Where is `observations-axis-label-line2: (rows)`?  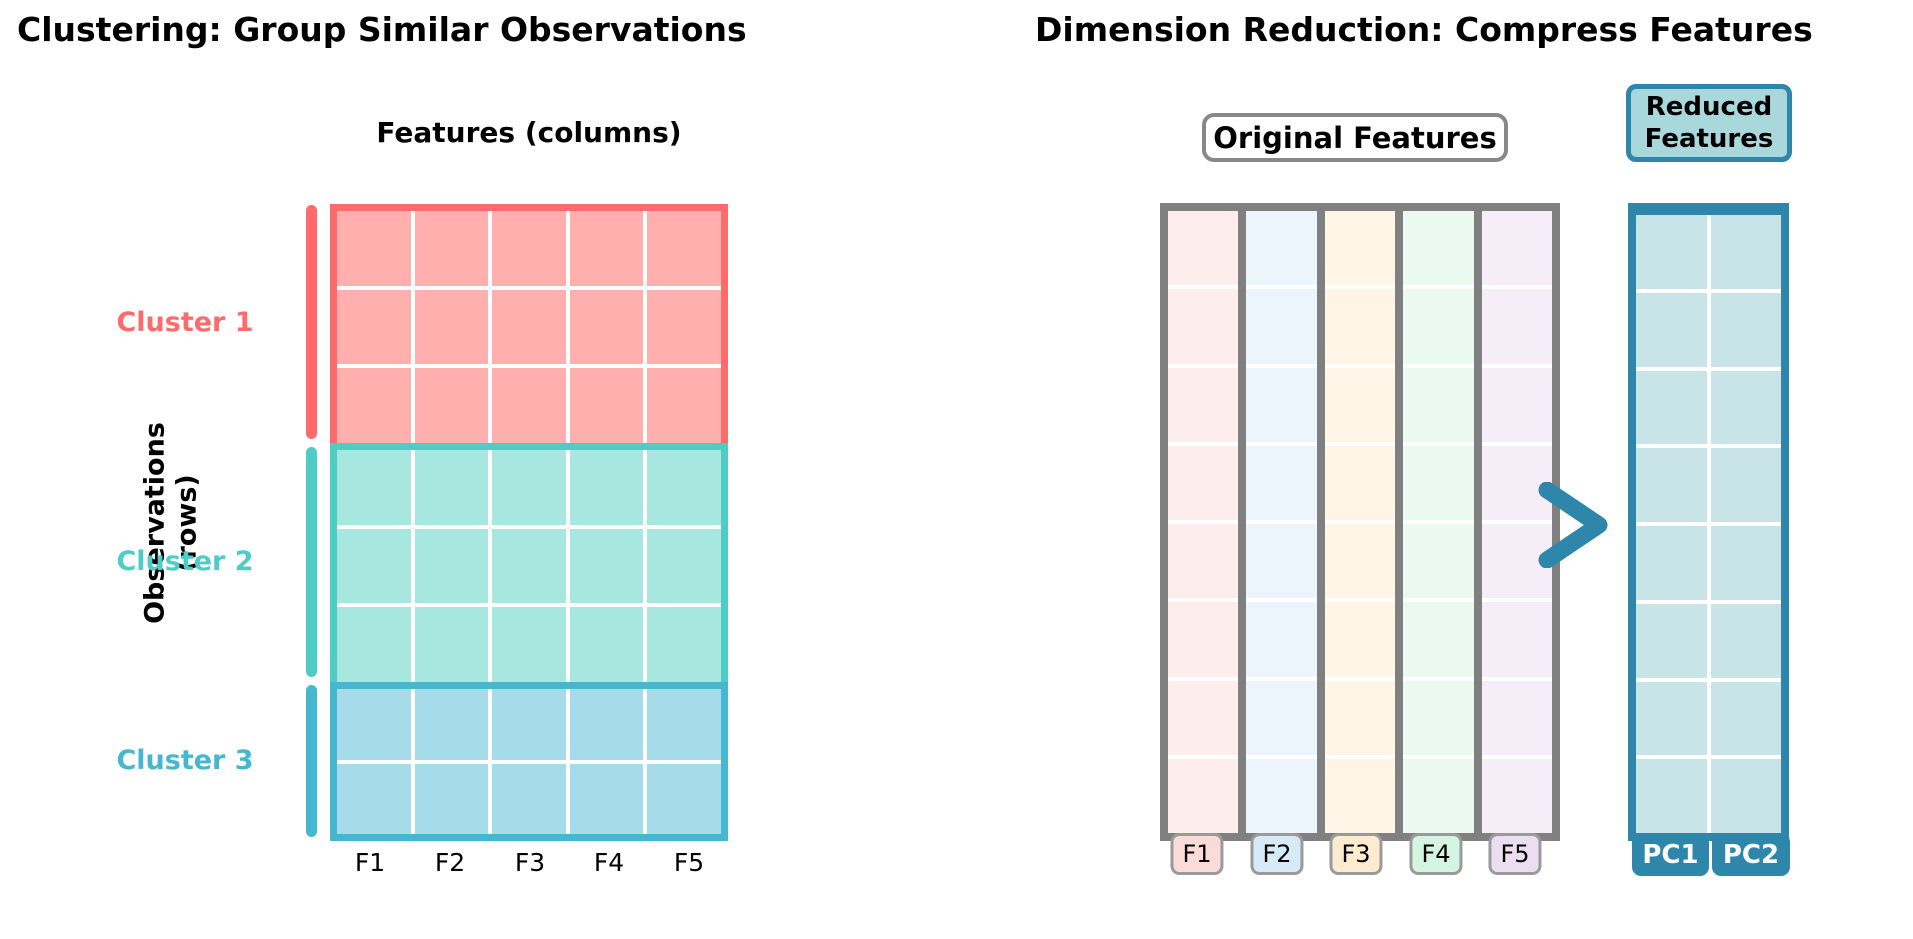
observations-axis-label-line2: (rows) is located at coordinates (187, 523).